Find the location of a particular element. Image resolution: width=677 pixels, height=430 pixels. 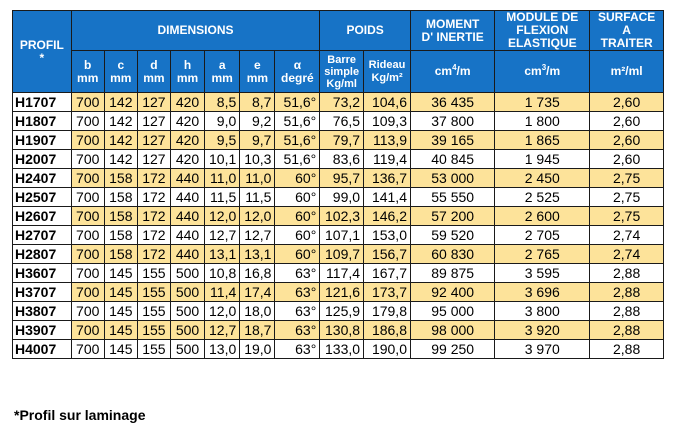

cell-moment: 95 000 is located at coordinates (452, 311).